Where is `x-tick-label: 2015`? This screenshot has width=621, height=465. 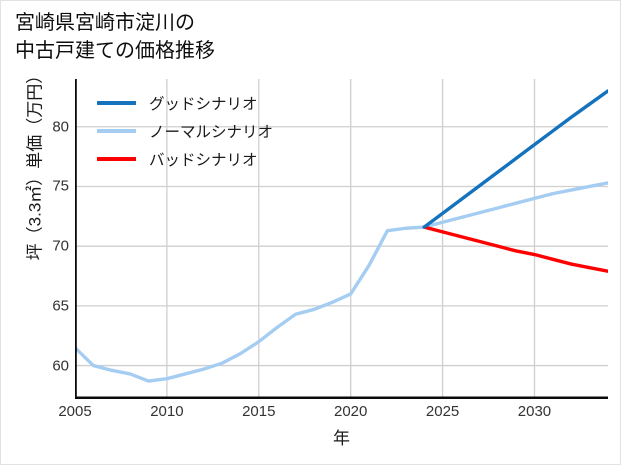 x-tick-label: 2015 is located at coordinates (259, 411).